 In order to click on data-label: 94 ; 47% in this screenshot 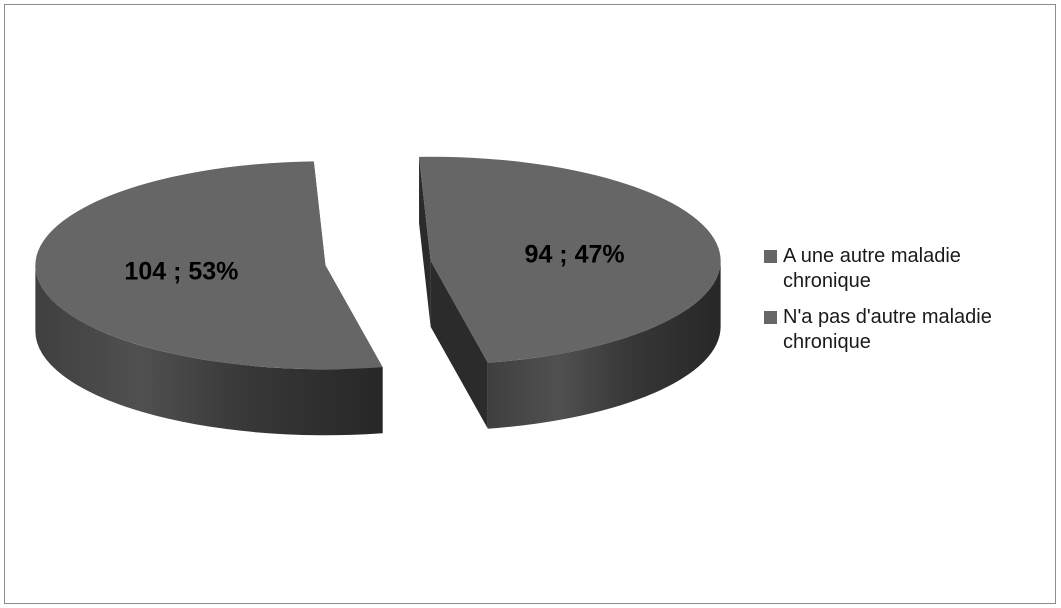, I will do `click(575, 255)`.